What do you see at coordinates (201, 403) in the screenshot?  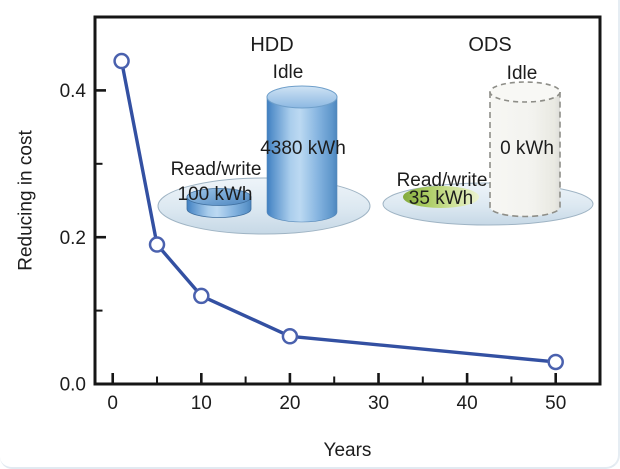 I see `x-tick-label: 10` at bounding box center [201, 403].